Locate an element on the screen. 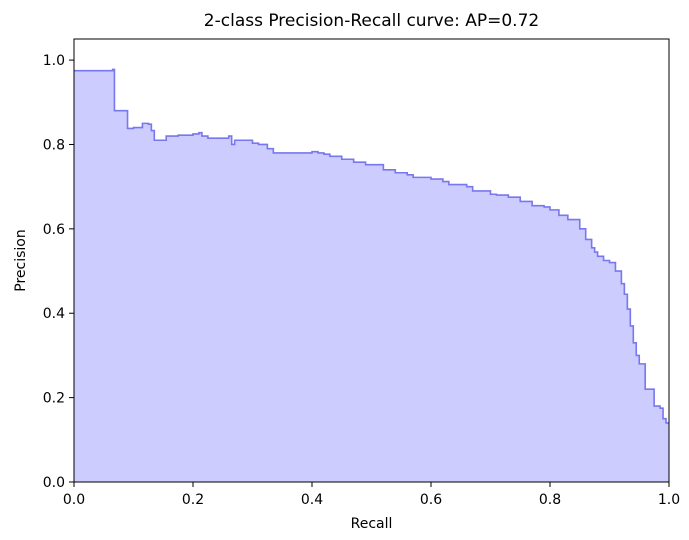  x-axis-label: Recall is located at coordinates (372, 524).